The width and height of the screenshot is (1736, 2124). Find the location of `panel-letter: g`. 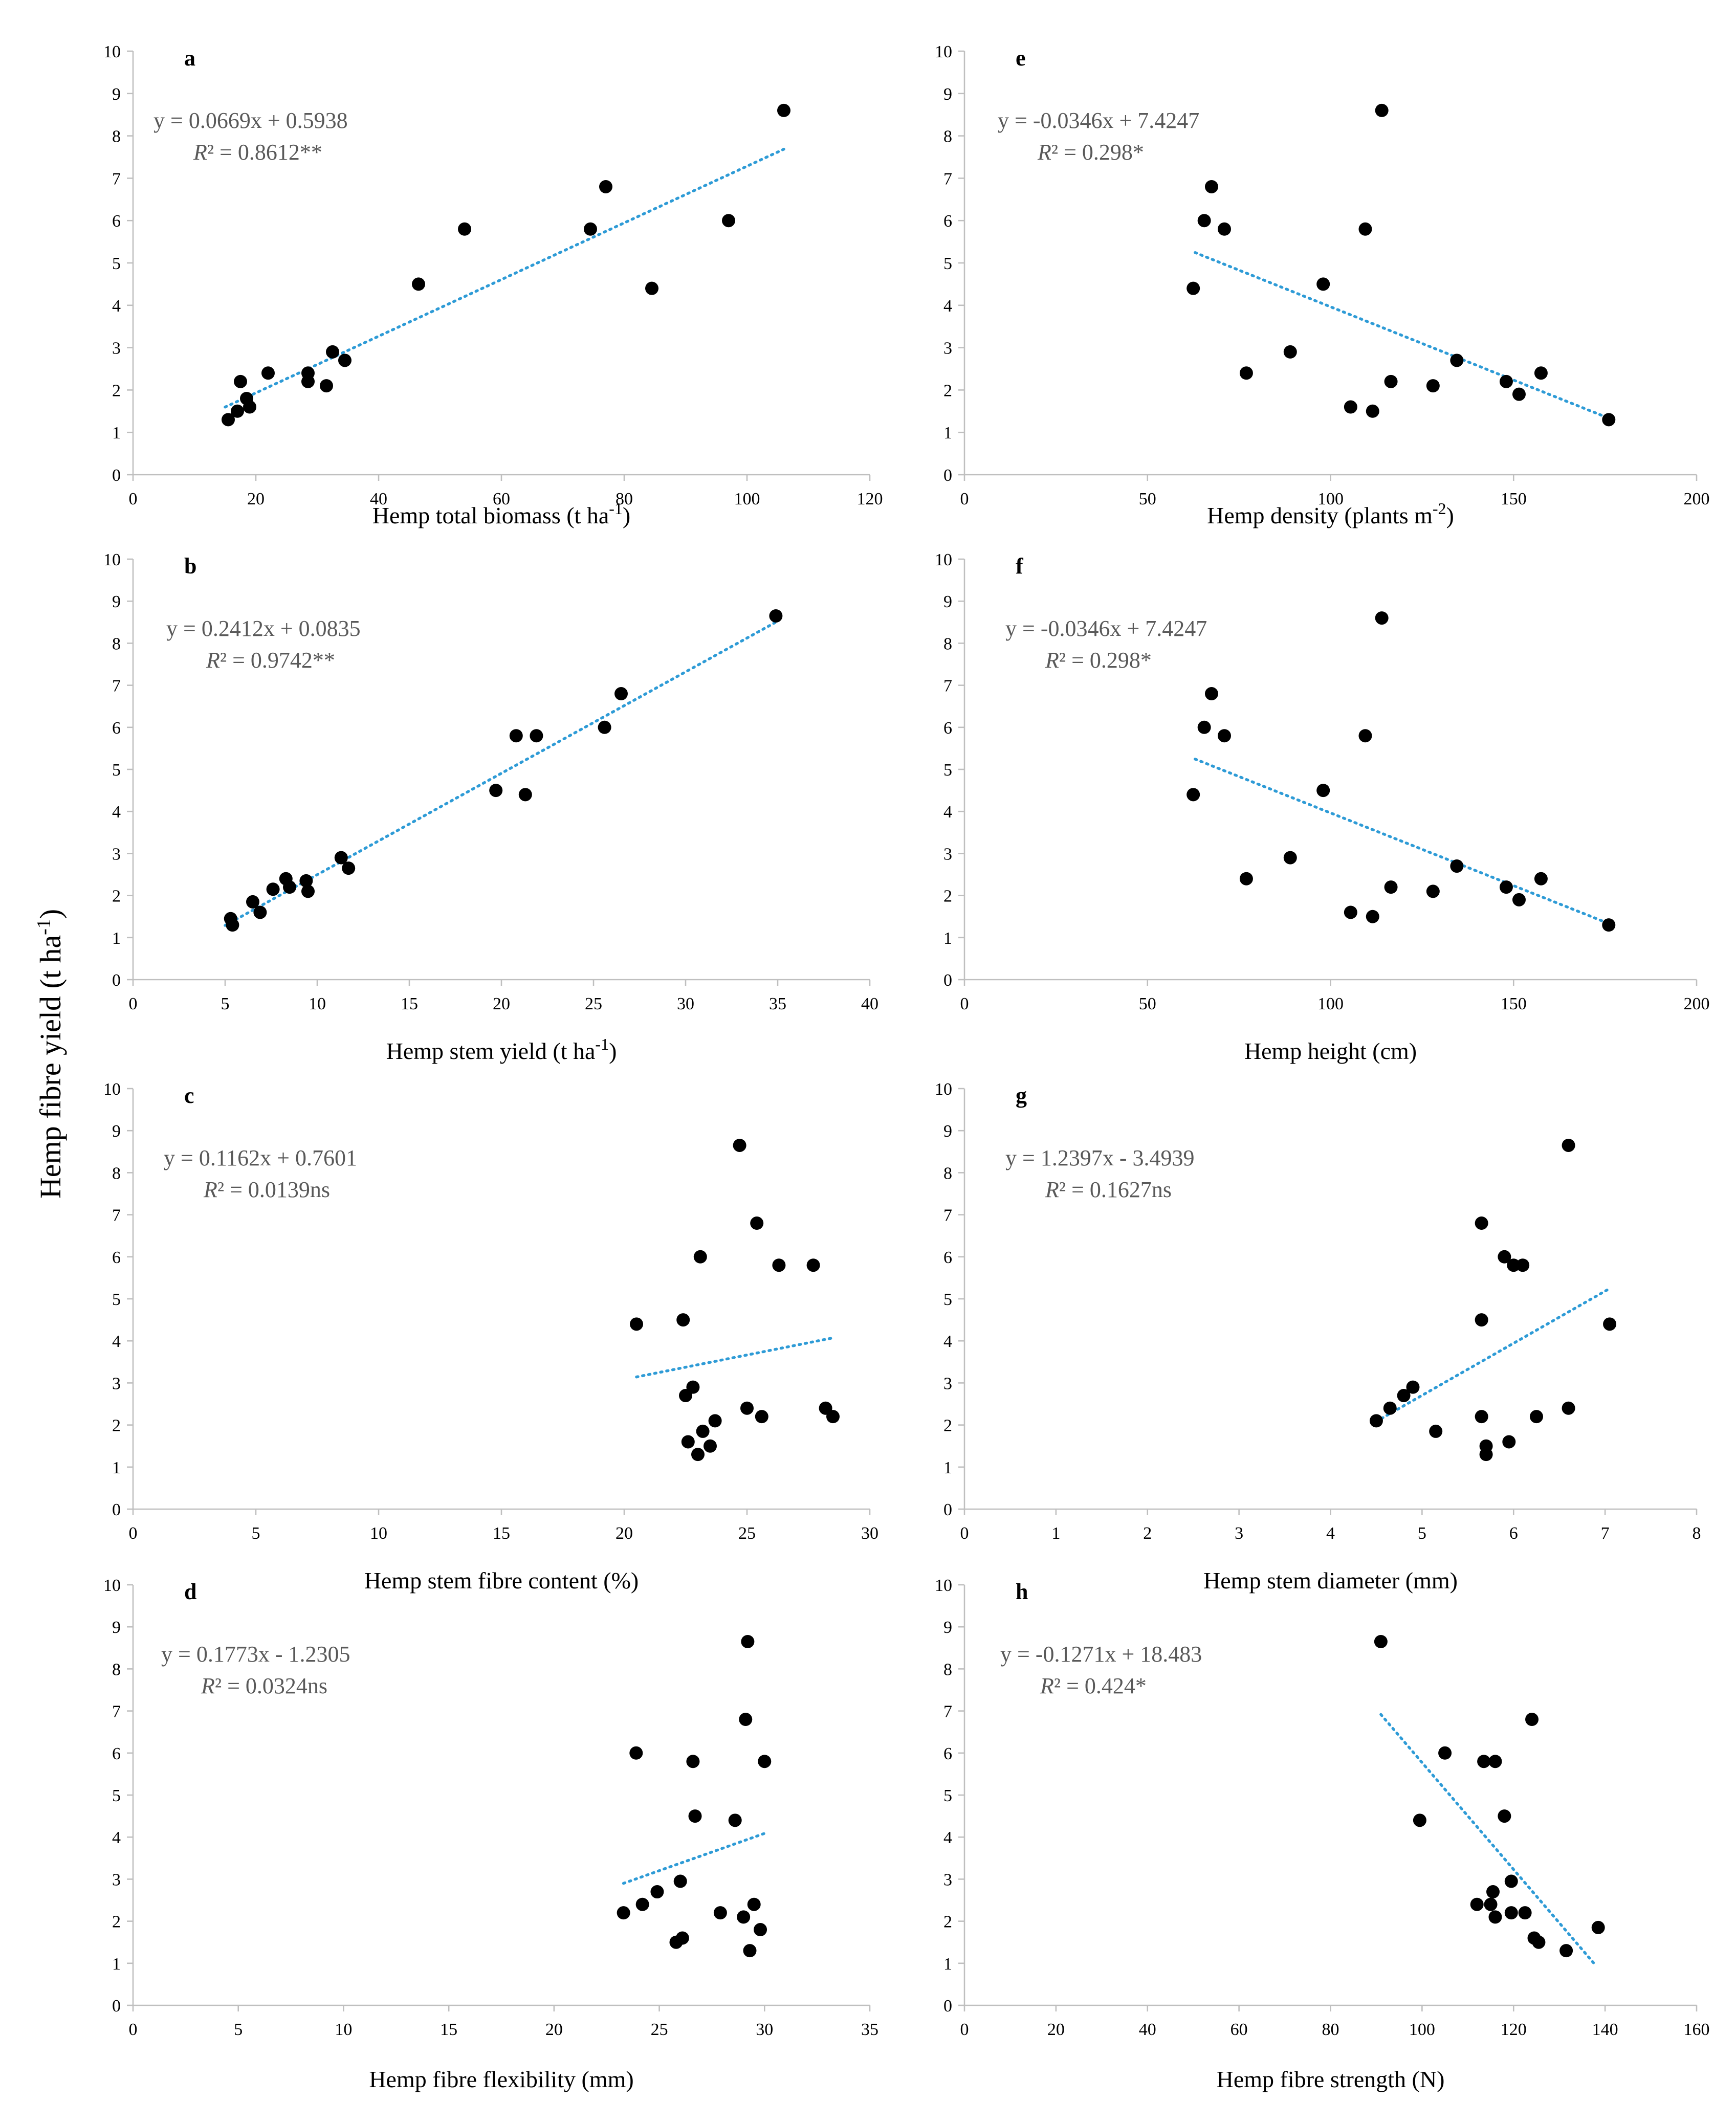

panel-letter: g is located at coordinates (1021, 1095).